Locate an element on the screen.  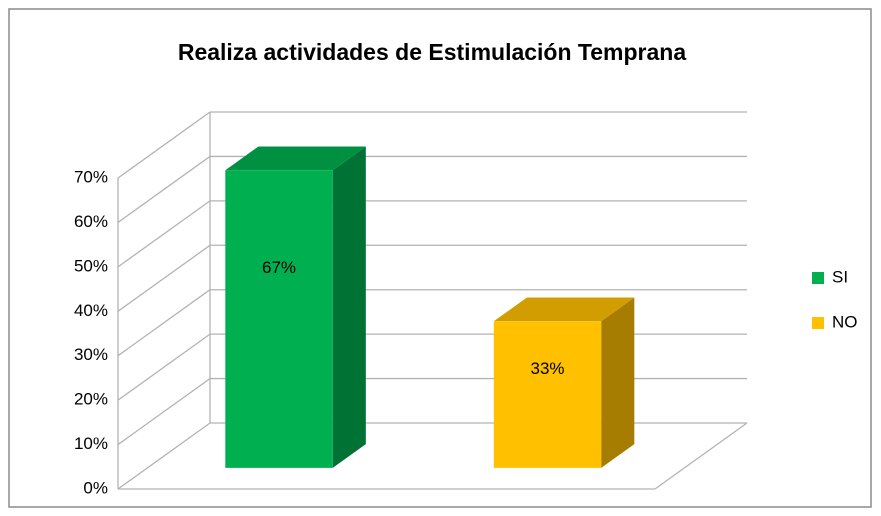
y-tick-label: 70% is located at coordinates (91, 176).